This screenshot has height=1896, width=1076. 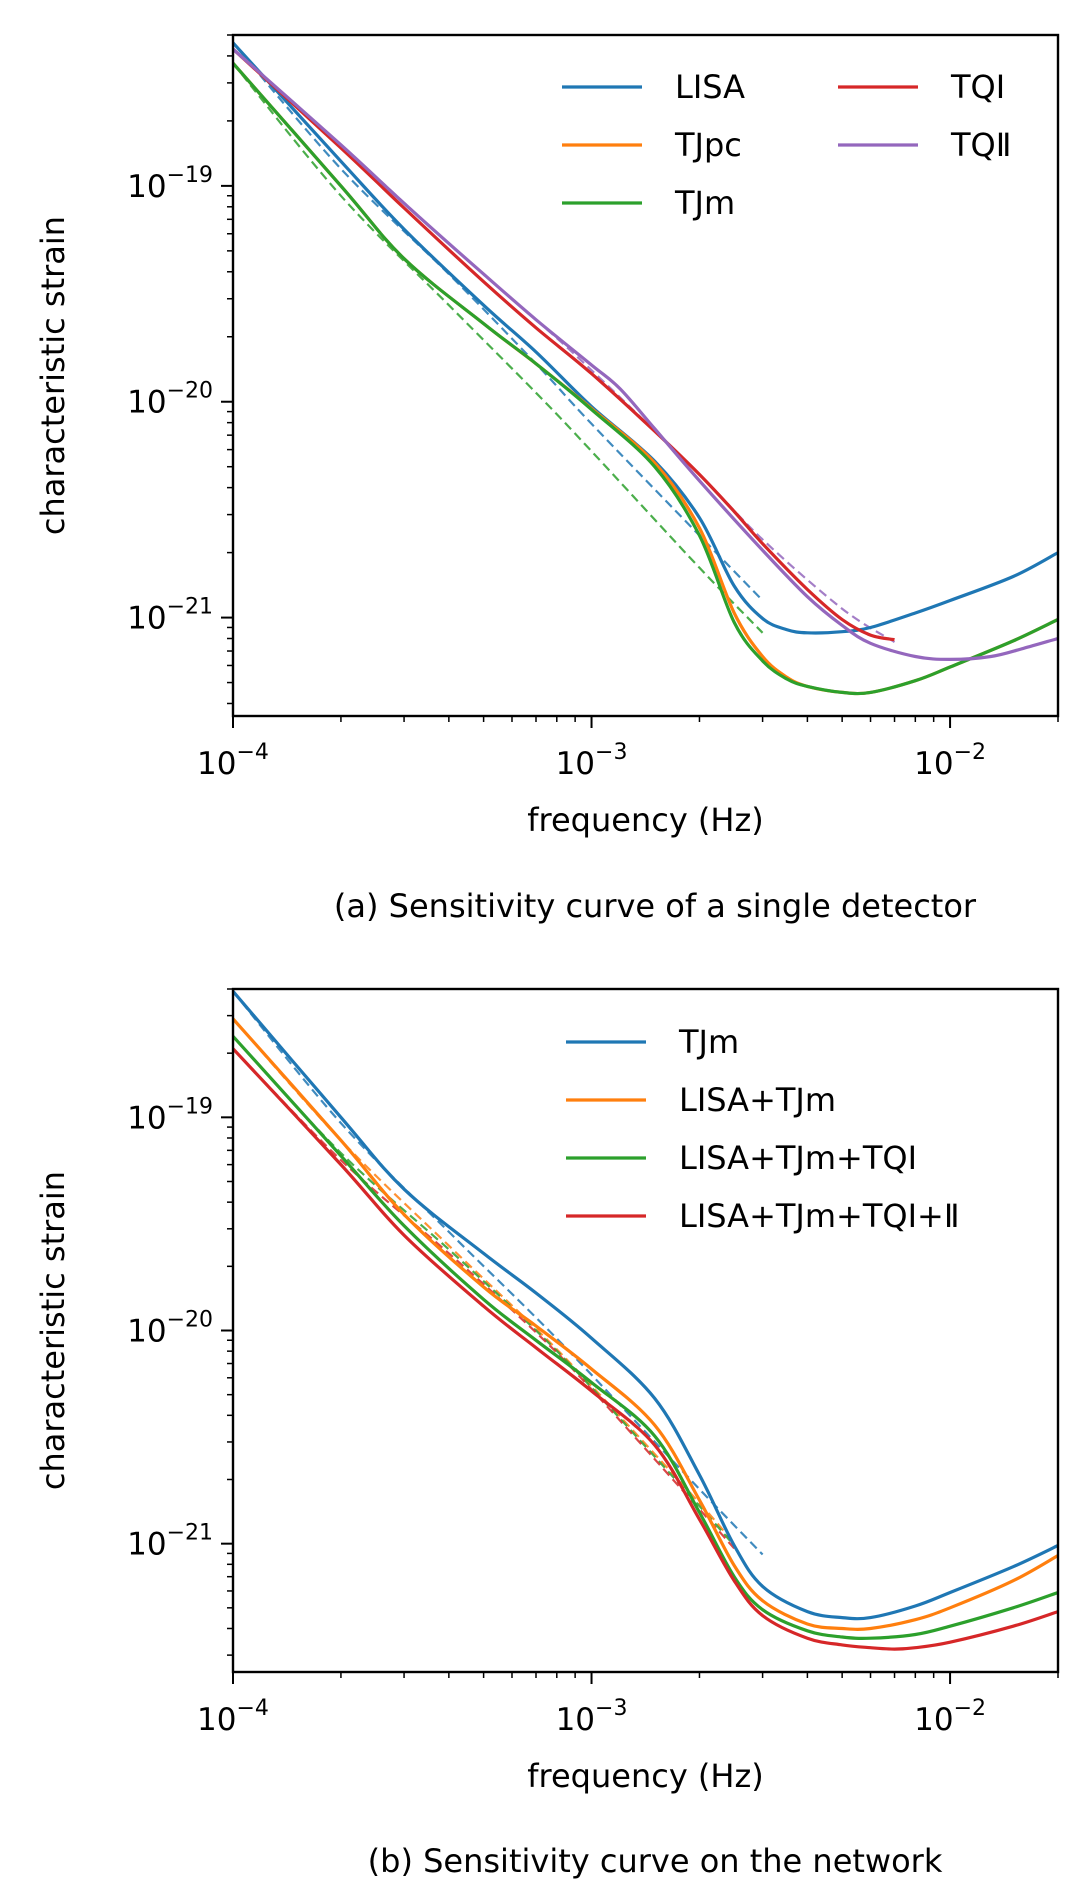 I want to click on legend-label-tjpc: TJpc, so click(x=708, y=145).